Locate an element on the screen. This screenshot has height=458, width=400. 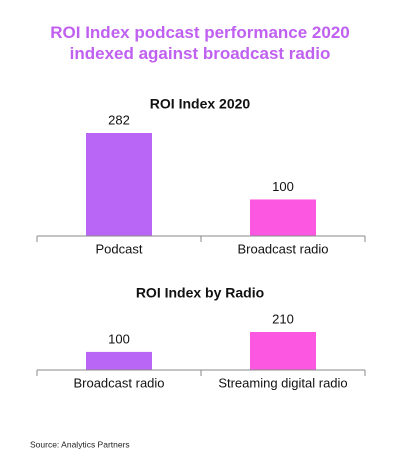
source: Source: Analytics Partners is located at coordinates (80, 444).